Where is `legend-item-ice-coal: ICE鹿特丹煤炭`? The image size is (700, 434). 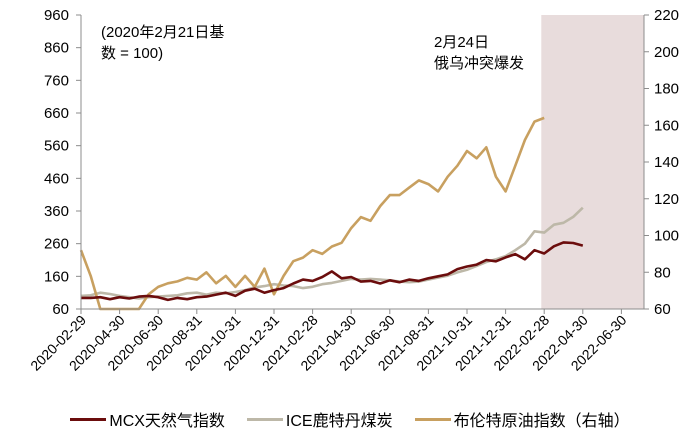
legend-item-ice-coal: ICE鹿特丹煤炭 is located at coordinates (319, 419).